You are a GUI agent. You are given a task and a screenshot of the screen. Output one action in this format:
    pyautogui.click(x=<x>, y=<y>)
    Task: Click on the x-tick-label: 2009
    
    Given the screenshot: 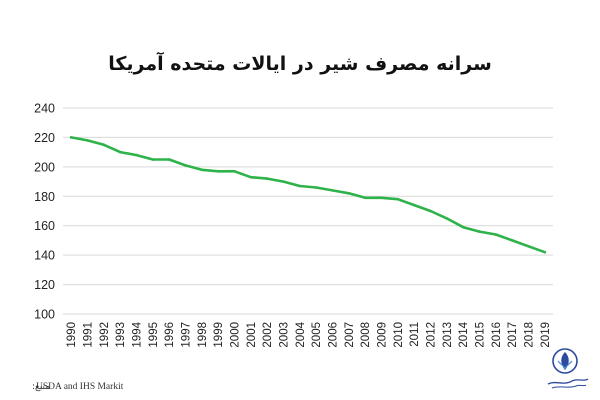 What is the action you would take?
    pyautogui.click(x=383, y=335)
    